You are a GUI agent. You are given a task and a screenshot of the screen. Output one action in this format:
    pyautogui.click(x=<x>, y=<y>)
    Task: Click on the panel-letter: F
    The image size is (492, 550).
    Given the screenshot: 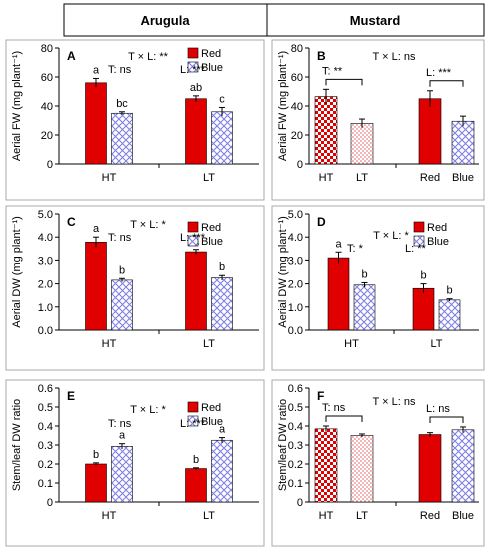 What is the action you would take?
    pyautogui.click(x=320, y=396)
    